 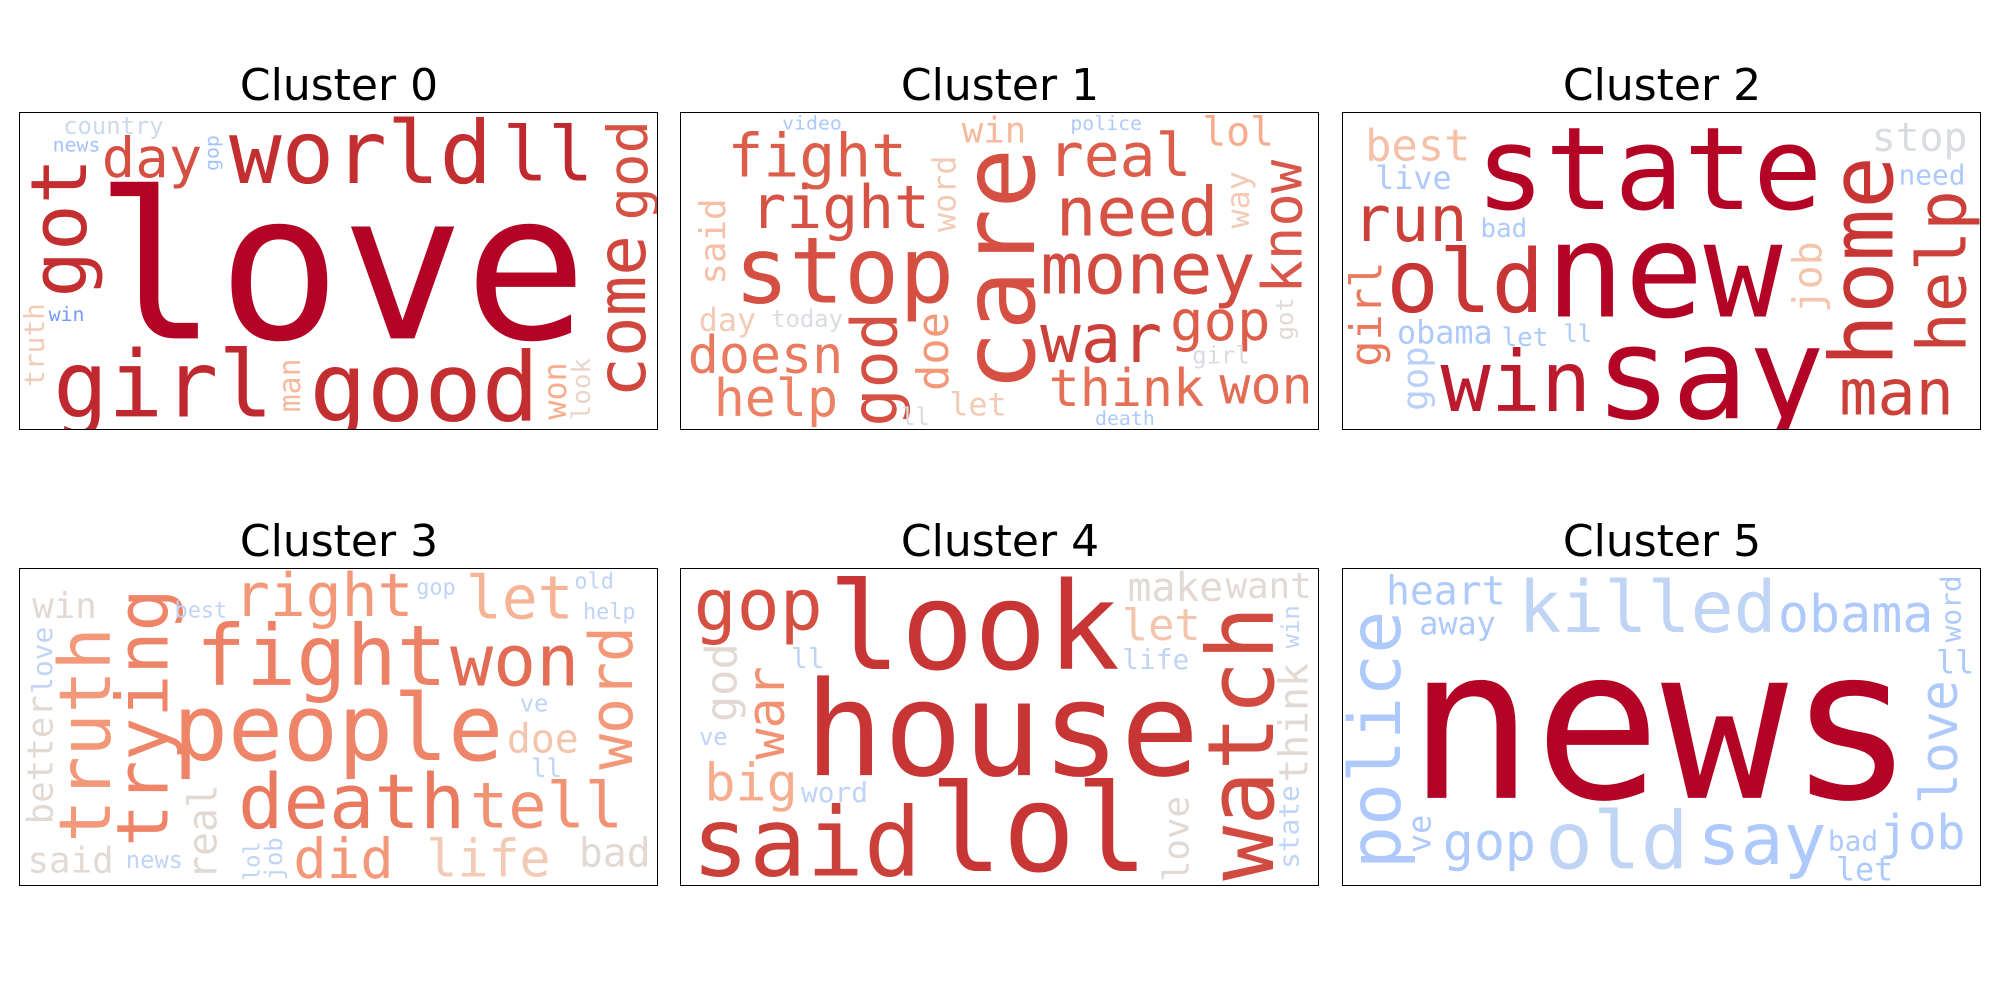 I want to click on cloud-word: trying, so click(x=143, y=717).